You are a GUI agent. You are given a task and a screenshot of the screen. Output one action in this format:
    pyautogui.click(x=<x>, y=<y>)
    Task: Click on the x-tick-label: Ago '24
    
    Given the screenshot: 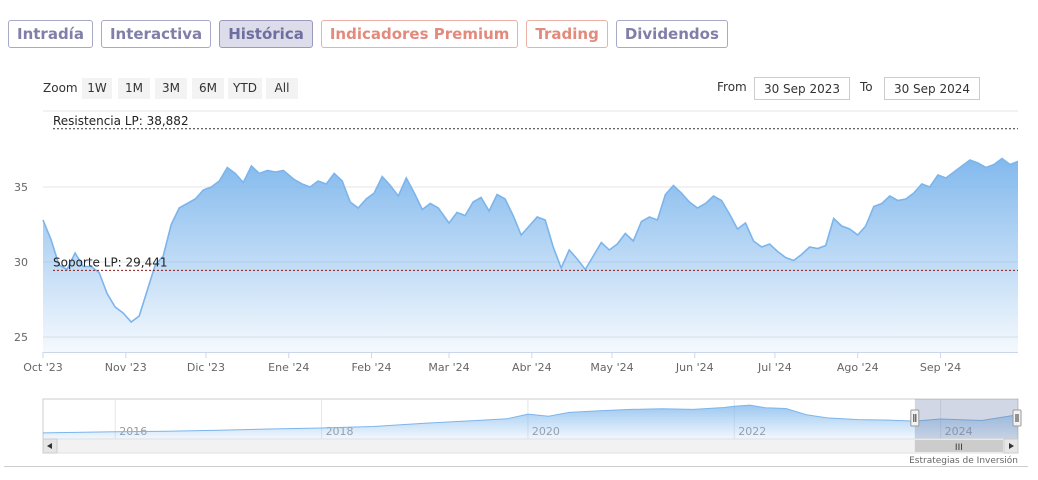 What is the action you would take?
    pyautogui.click(x=858, y=367)
    